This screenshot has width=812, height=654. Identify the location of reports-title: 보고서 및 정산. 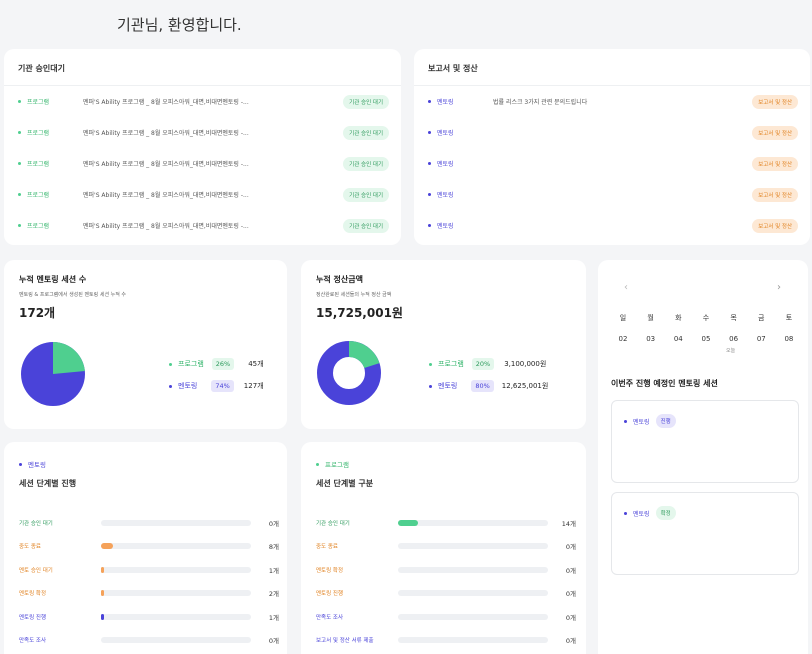
(453, 68).